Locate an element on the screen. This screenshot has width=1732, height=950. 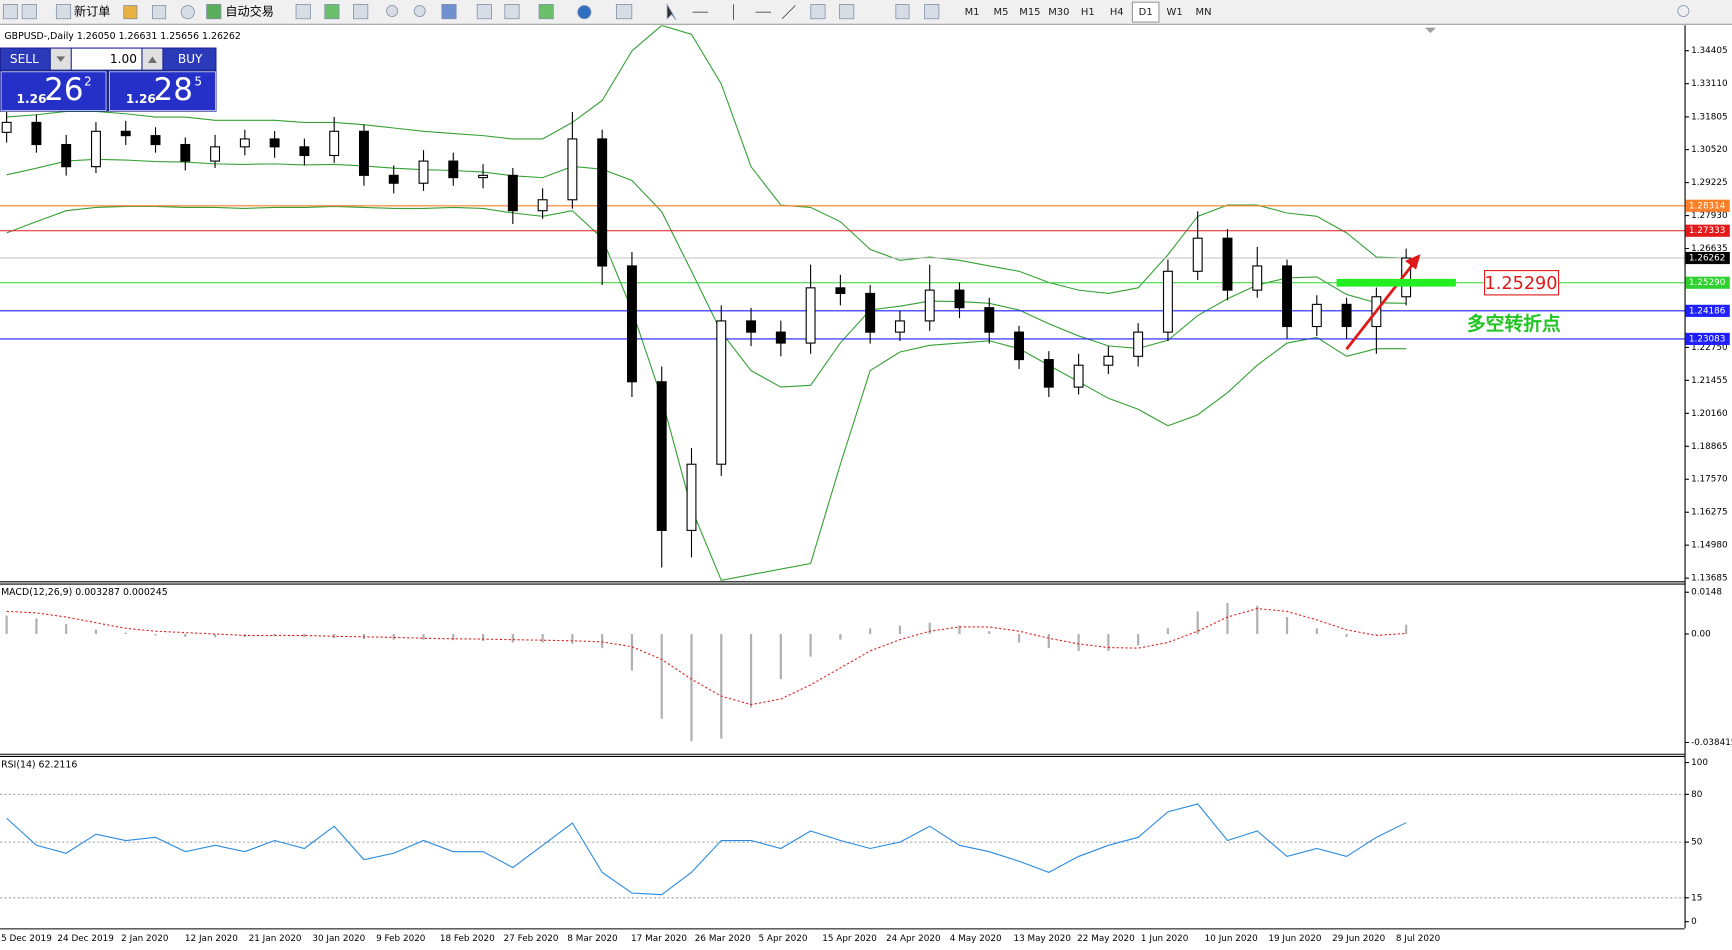
bid-box is located at coordinates (53, 91).